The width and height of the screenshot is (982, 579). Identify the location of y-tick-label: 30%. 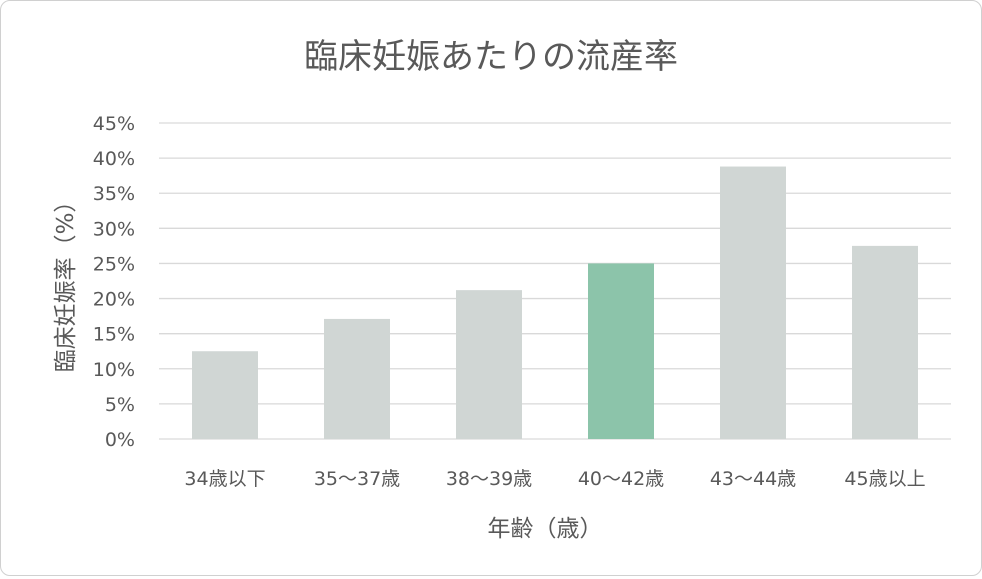
(114, 229).